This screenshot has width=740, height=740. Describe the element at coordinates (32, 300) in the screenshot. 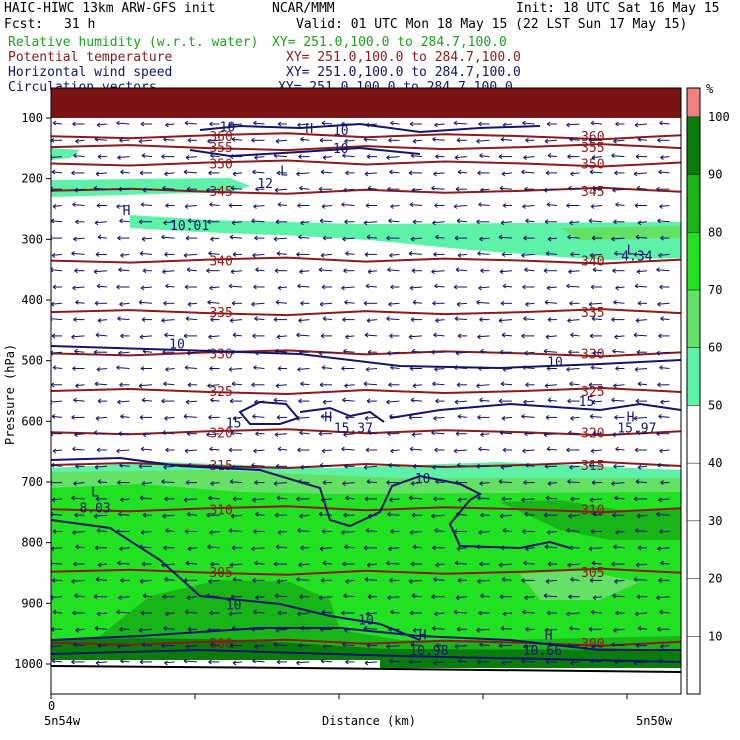

I see `y-tick-label: 400` at that location.